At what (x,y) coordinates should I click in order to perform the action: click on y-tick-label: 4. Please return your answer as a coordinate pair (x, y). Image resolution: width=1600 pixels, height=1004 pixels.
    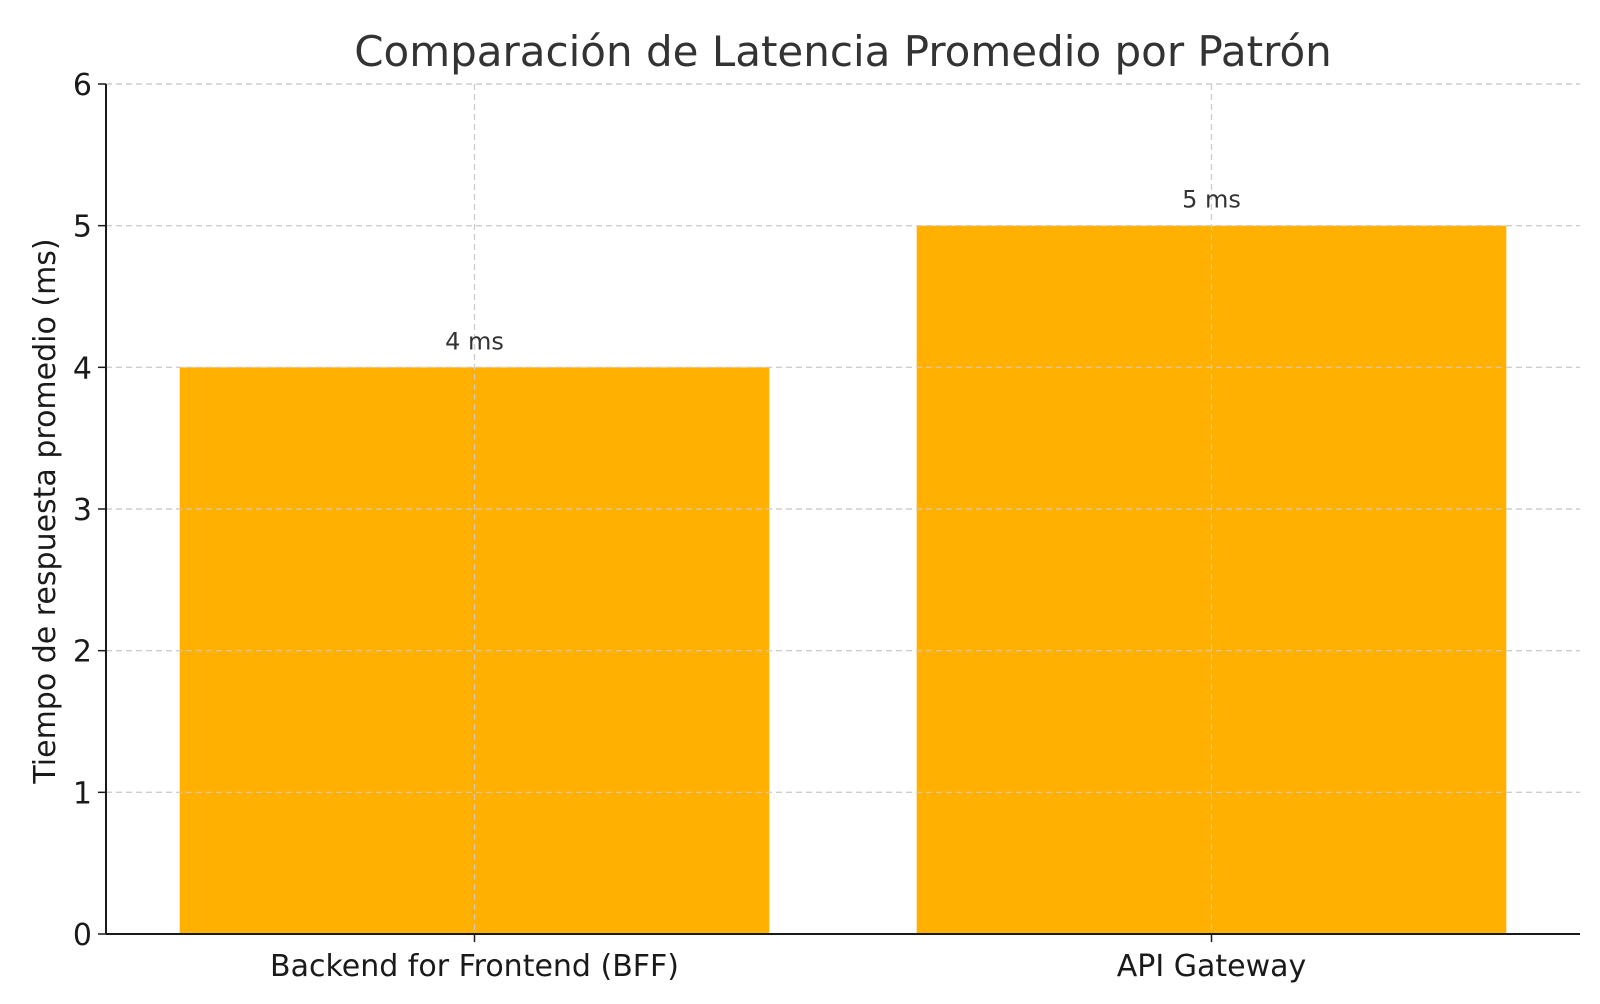
    Looking at the image, I should click on (82, 368).